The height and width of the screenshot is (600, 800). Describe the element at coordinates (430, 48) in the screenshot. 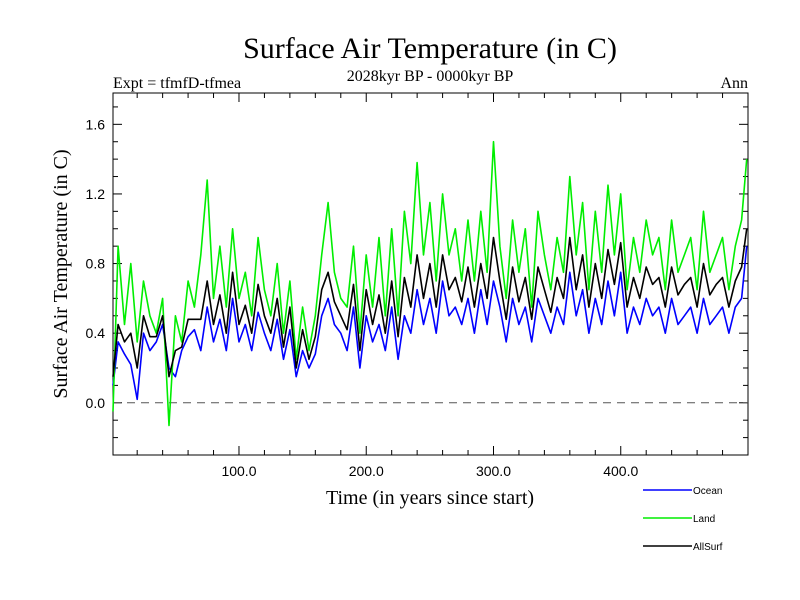

I see `chart-title: Surface Air Temperature (in C)` at that location.